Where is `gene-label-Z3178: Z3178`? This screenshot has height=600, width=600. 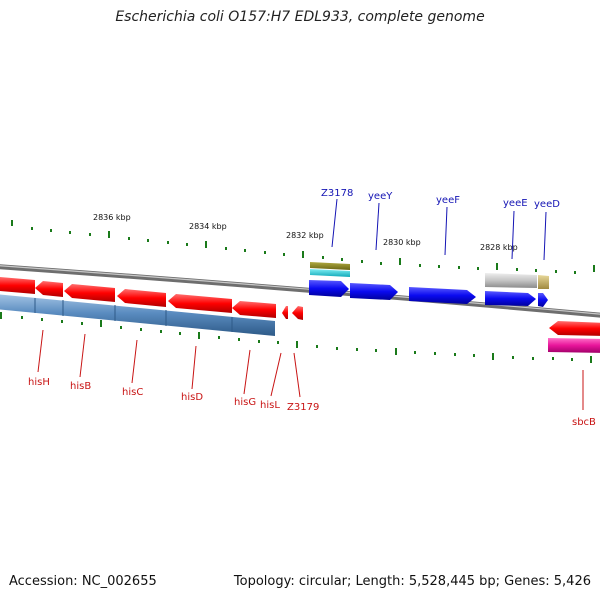
gene-label-Z3178: Z3178 is located at coordinates (337, 193).